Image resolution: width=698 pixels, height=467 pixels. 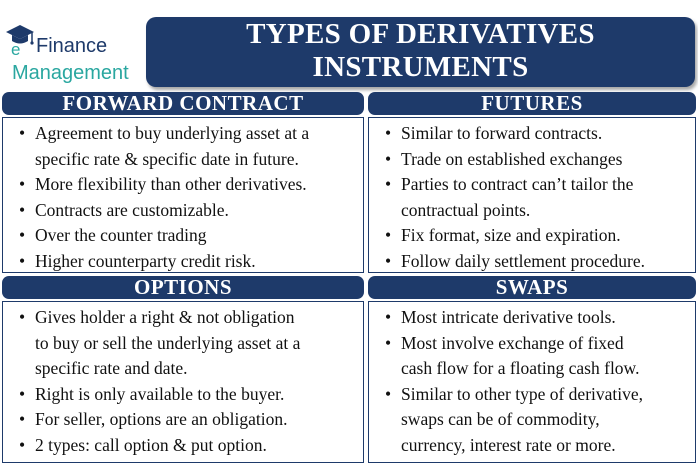 I want to click on logo-text-finance: Finance, so click(x=72, y=46).